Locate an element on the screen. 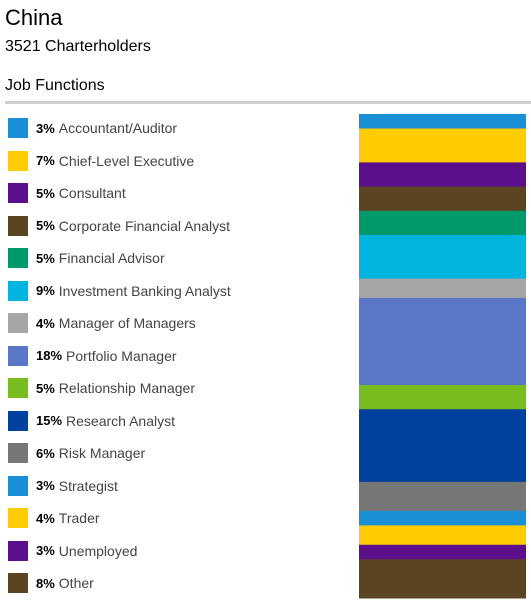  legend-label: Strategist is located at coordinates (88, 485).